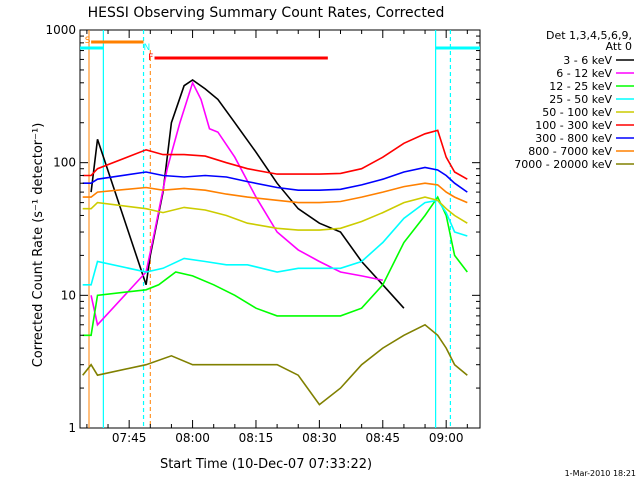  What do you see at coordinates (584, 73) in the screenshot?
I see `legend-item-label: 6 - 12 keV` at bounding box center [584, 73].